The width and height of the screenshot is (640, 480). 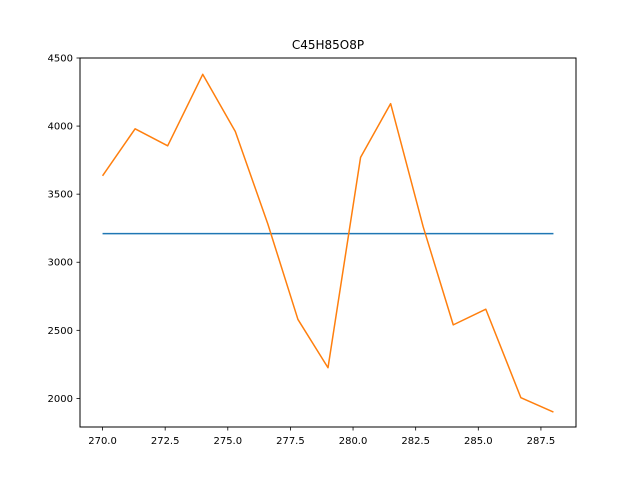 I want to click on x-tick-label: 280.0, so click(x=353, y=441).